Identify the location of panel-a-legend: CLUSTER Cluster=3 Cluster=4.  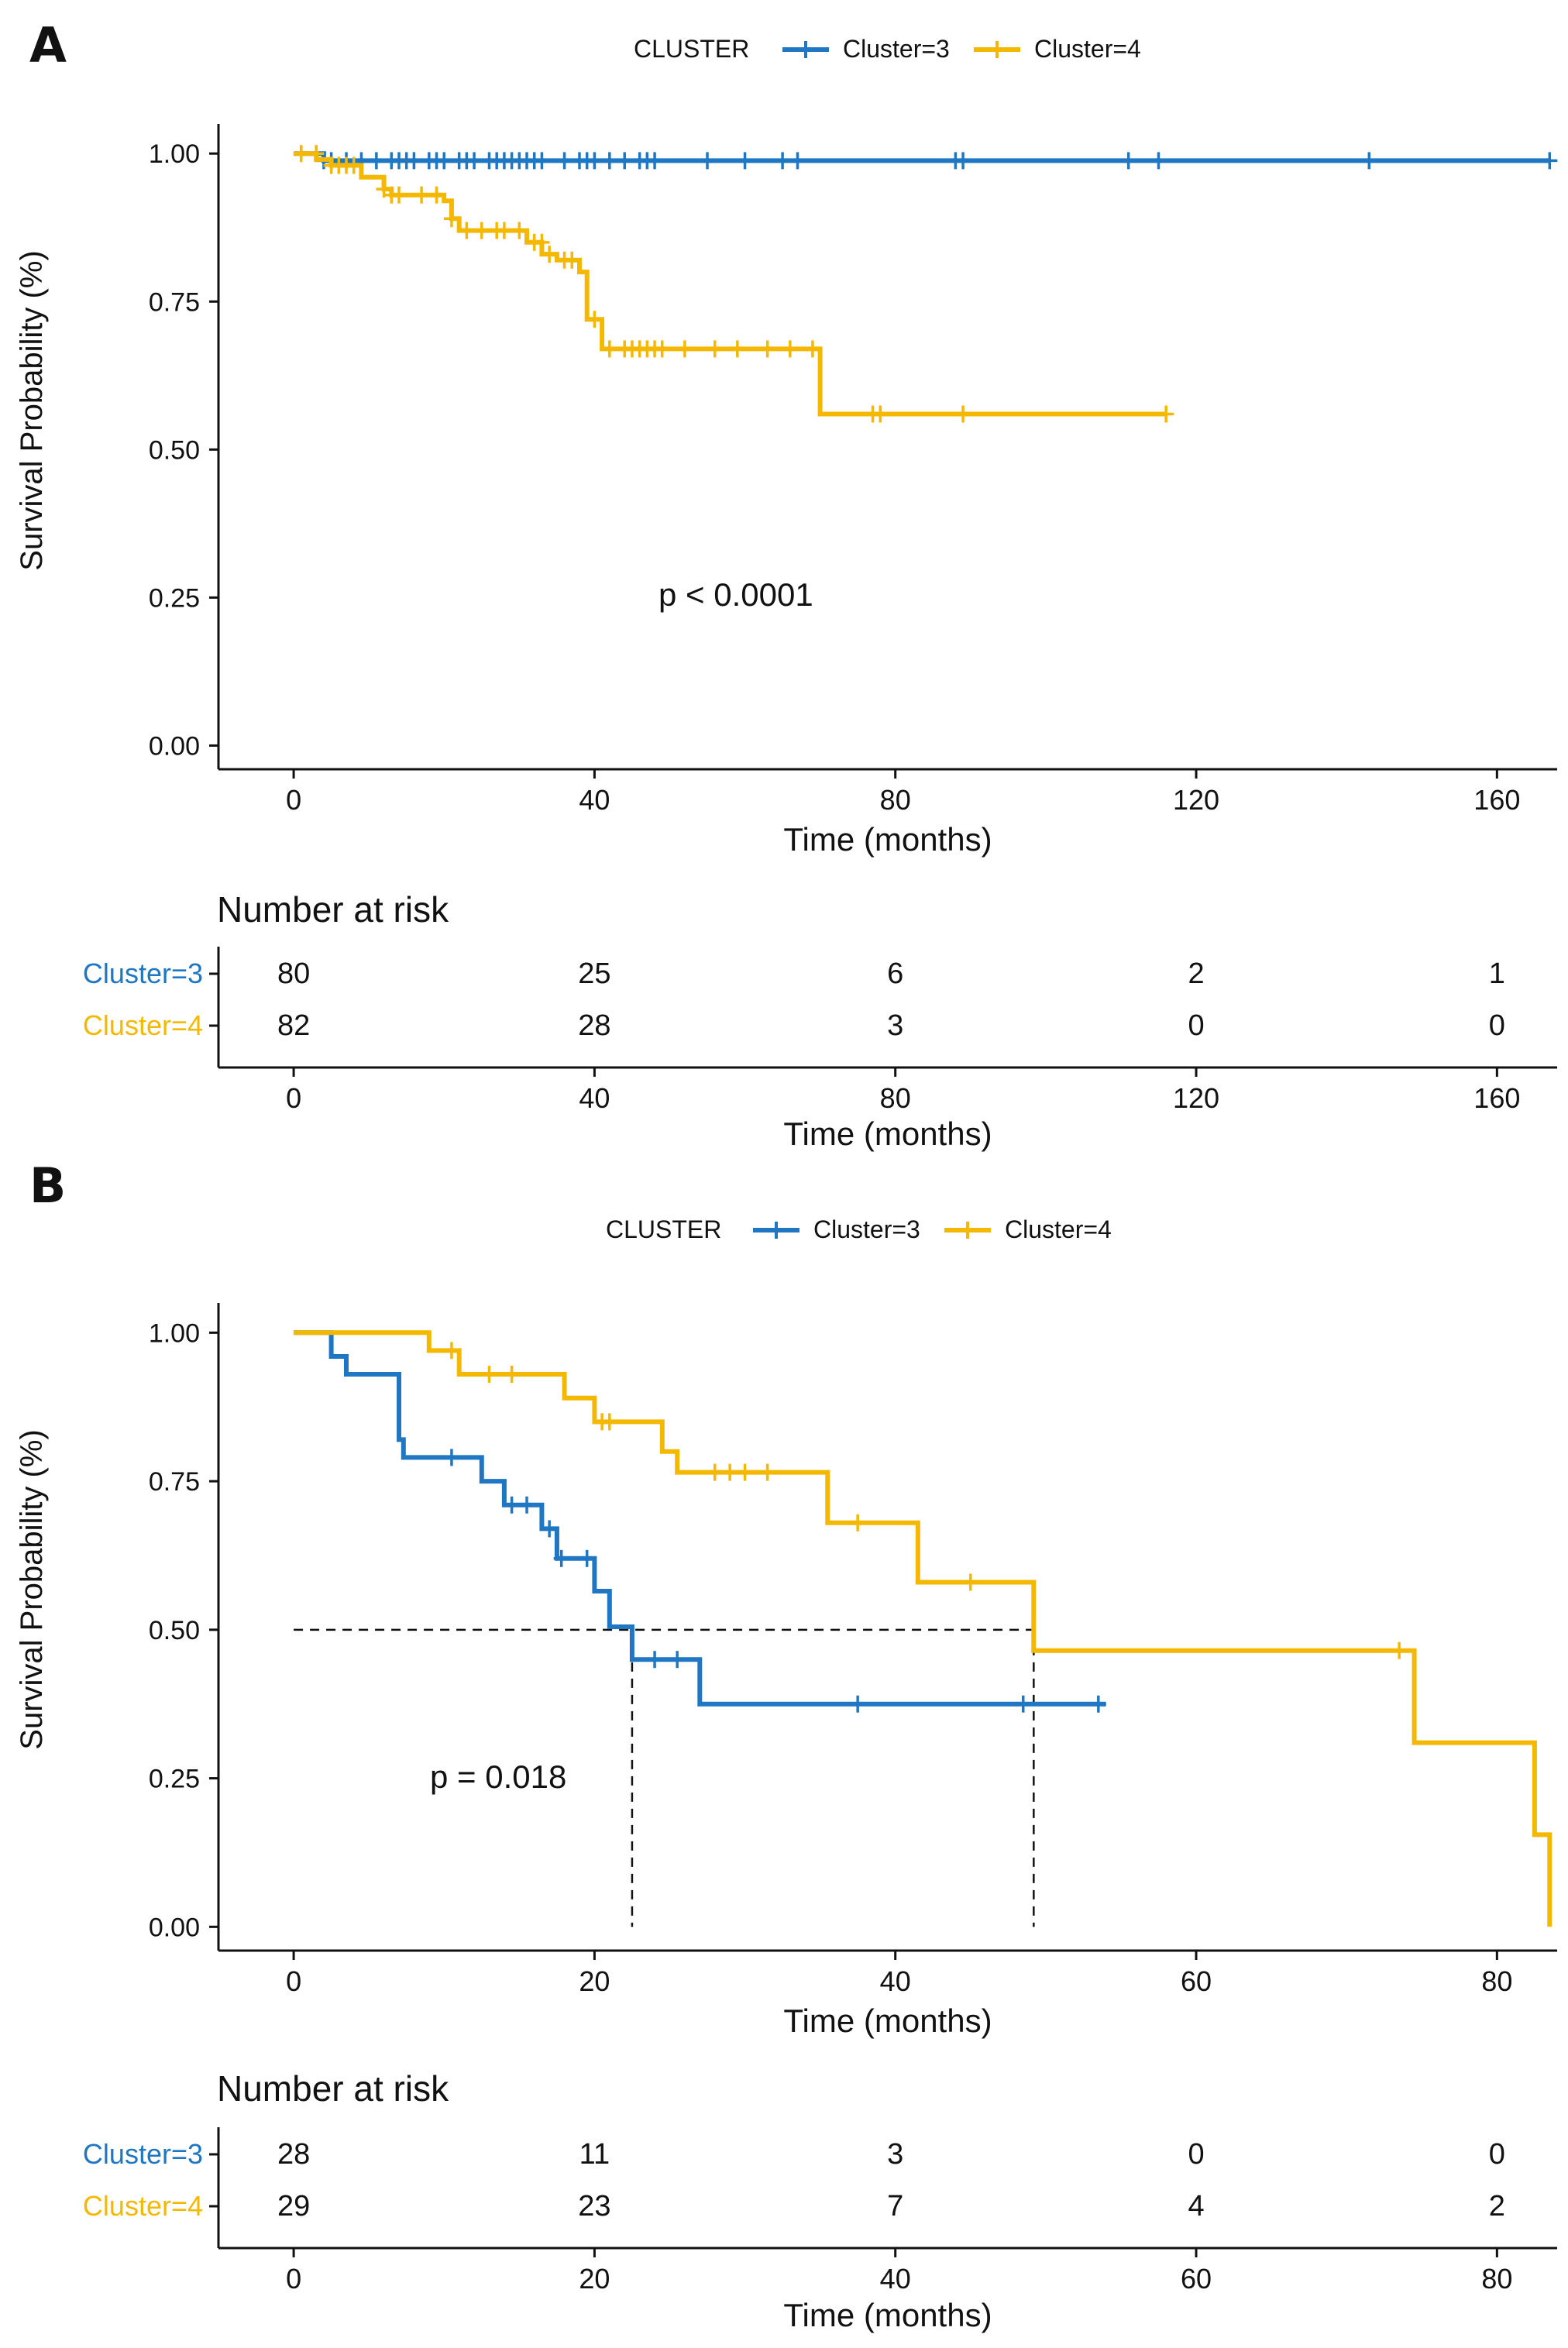
(887, 49).